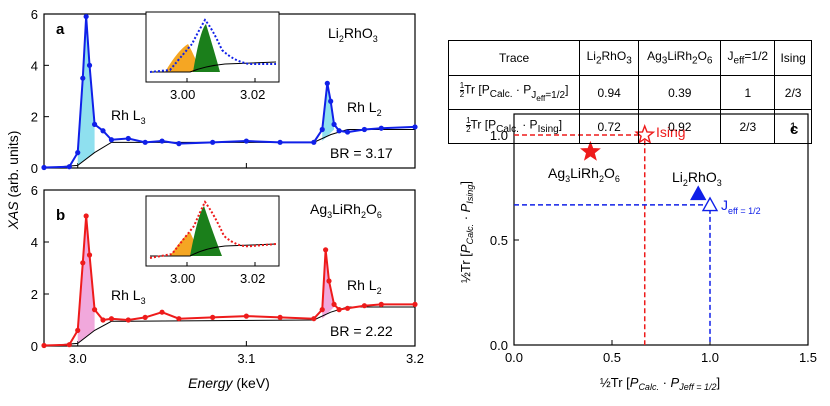 This screenshot has width=830, height=406. Describe the element at coordinates (182, 278) in the screenshot. I see `panel-b-inset-tick-label: 3.00` at that location.